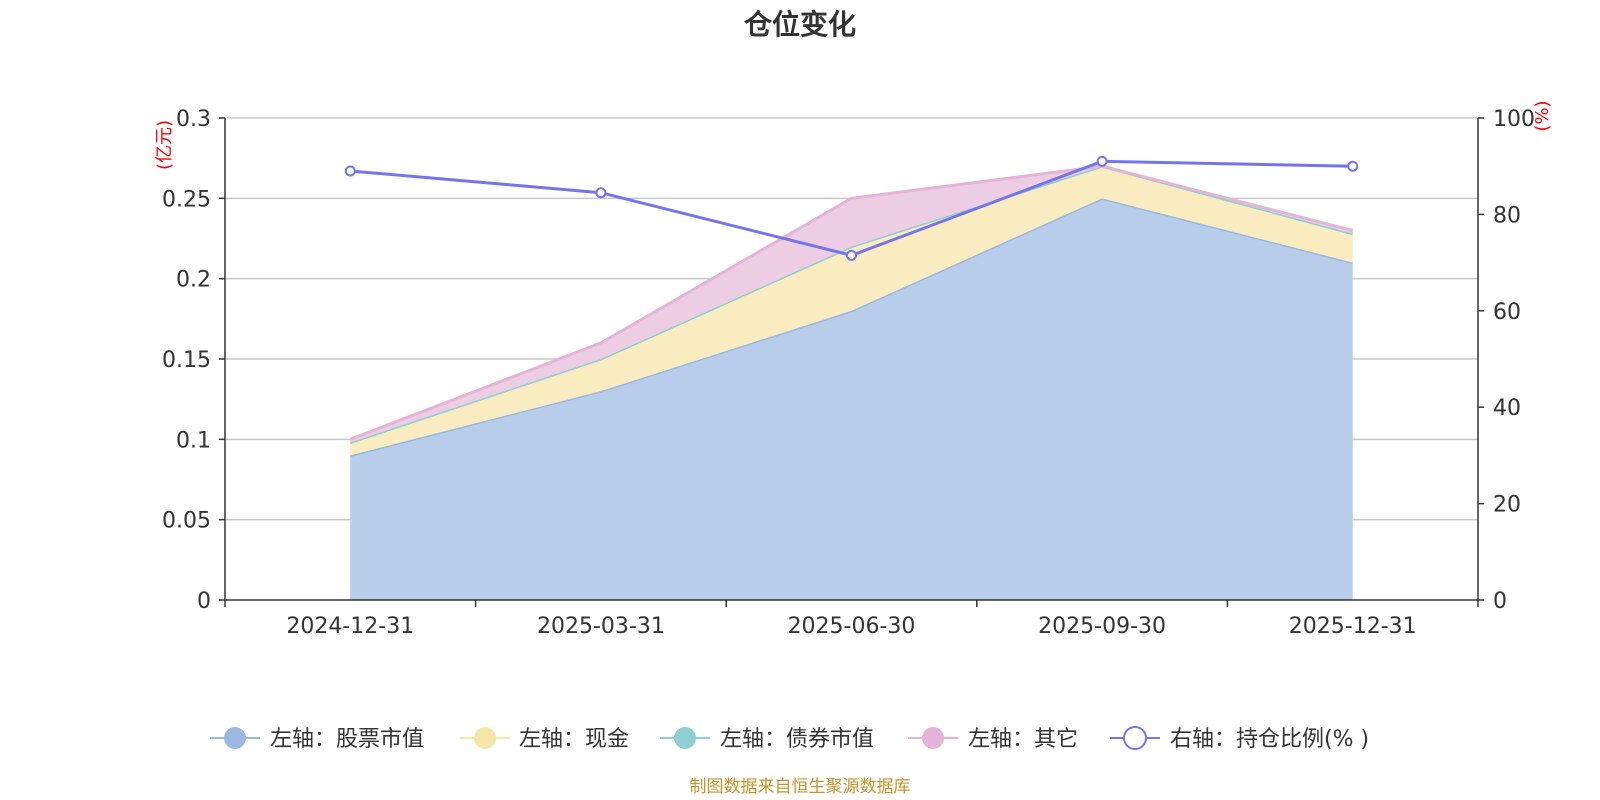  Describe the element at coordinates (800, 24) in the screenshot. I see `chart-title: 仓位变化` at that location.